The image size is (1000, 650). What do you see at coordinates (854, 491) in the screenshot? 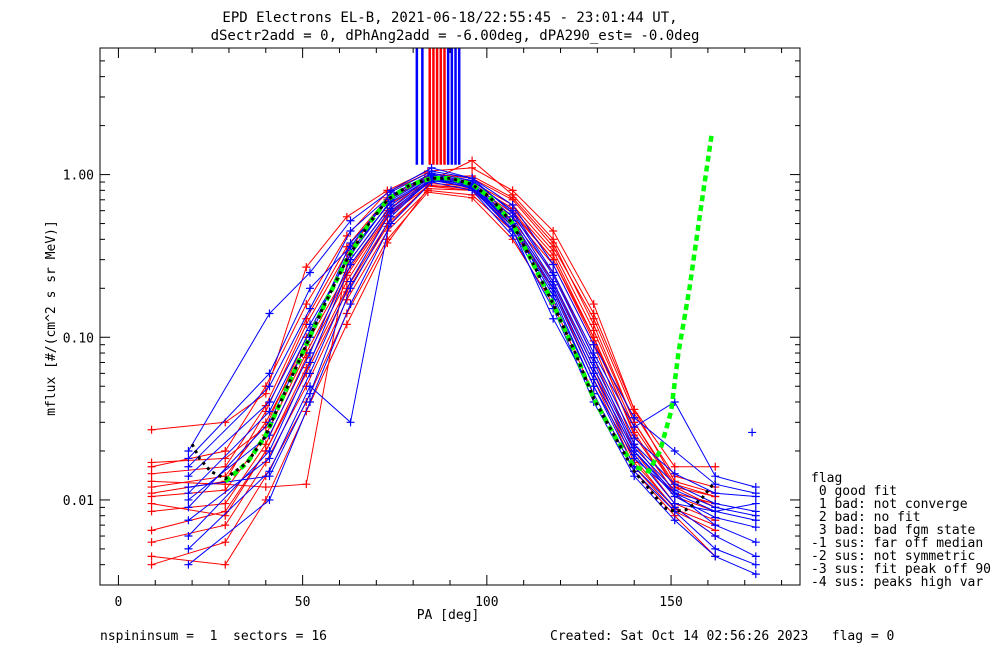
I see `legend-item-0: 0 good fit` at bounding box center [854, 491].